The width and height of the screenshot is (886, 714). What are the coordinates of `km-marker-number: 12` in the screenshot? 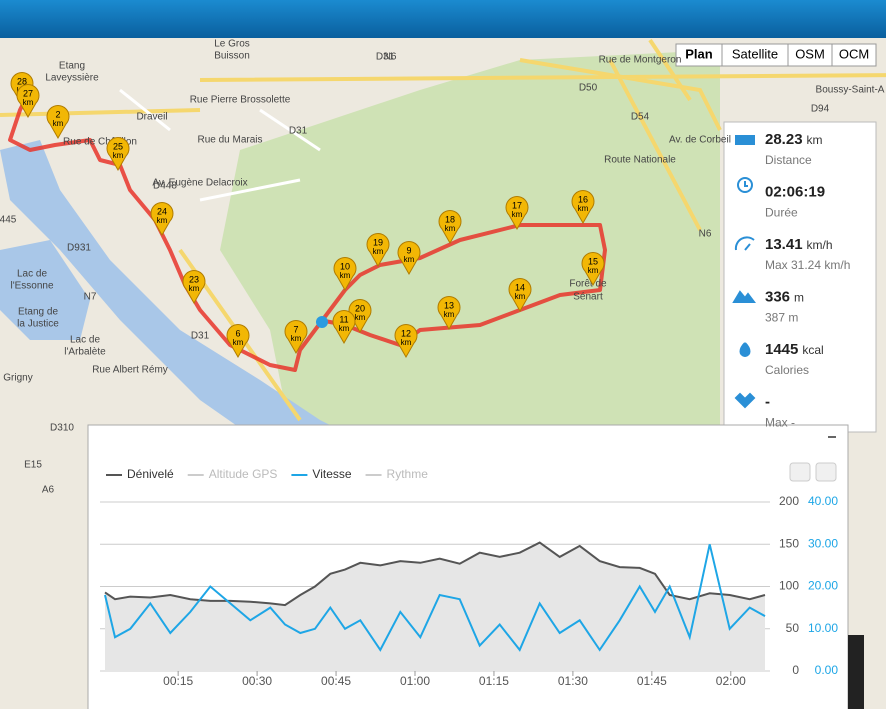 It's located at (406, 333).